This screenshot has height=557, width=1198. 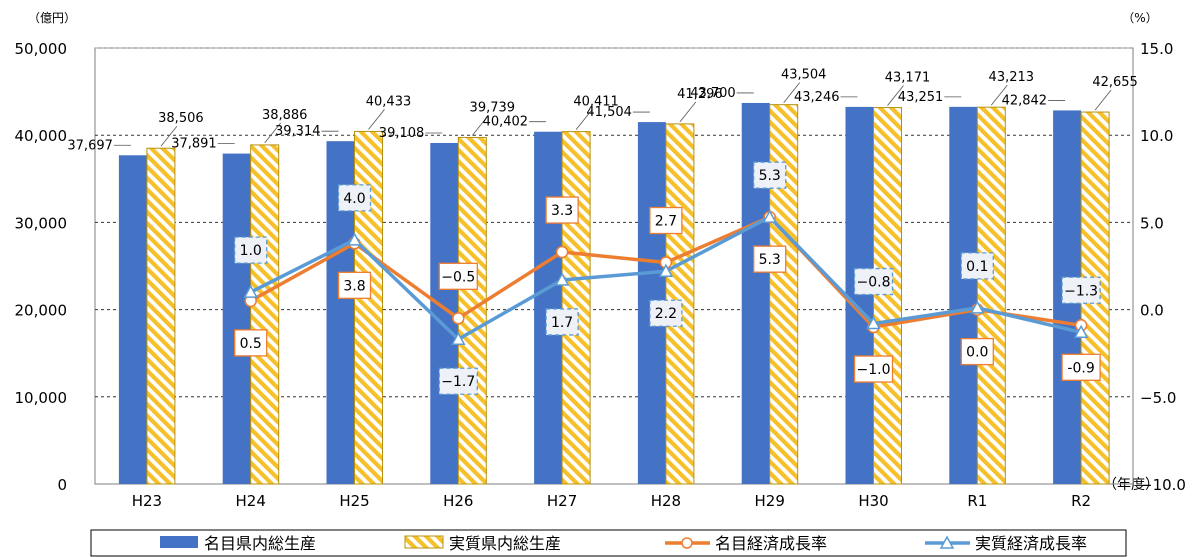 What do you see at coordinates (354, 501) in the screenshot?
I see `x-tick-label: H25` at bounding box center [354, 501].